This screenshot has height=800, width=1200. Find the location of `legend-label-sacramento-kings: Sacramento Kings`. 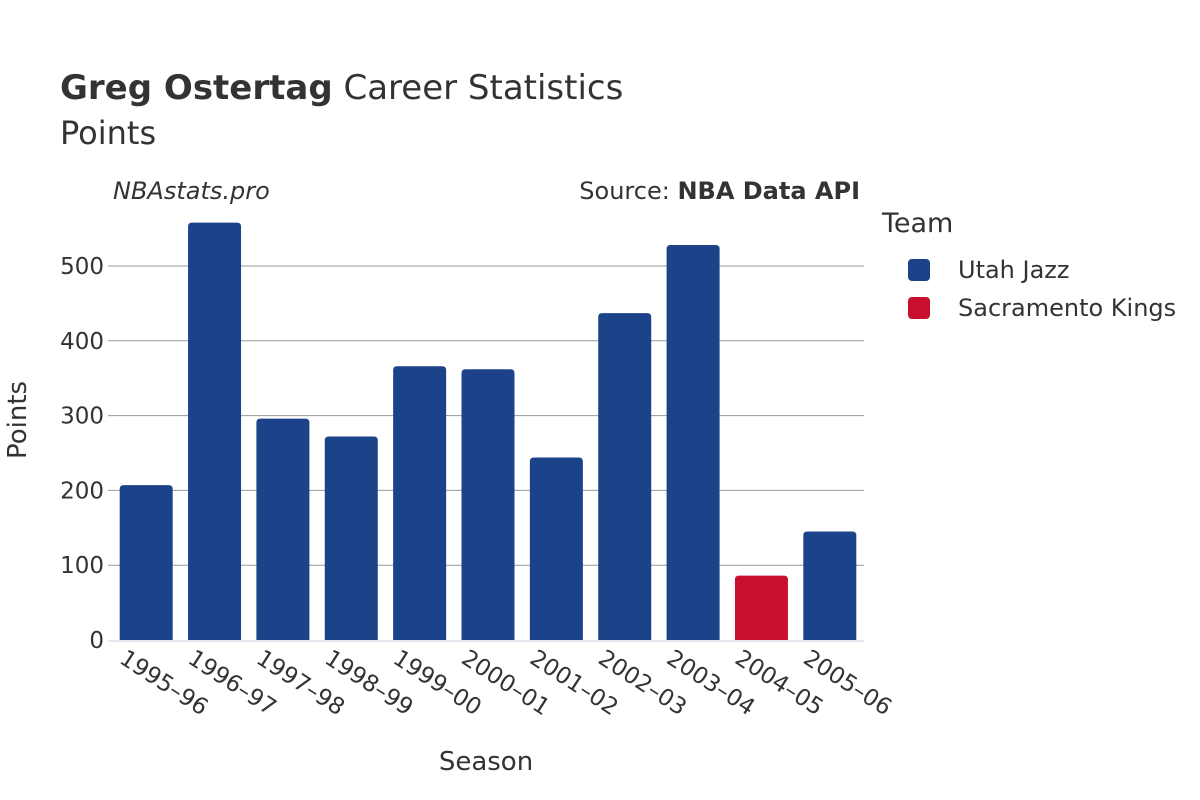

legend-label-sacramento-kings: Sacramento Kings is located at coordinates (1067, 308).